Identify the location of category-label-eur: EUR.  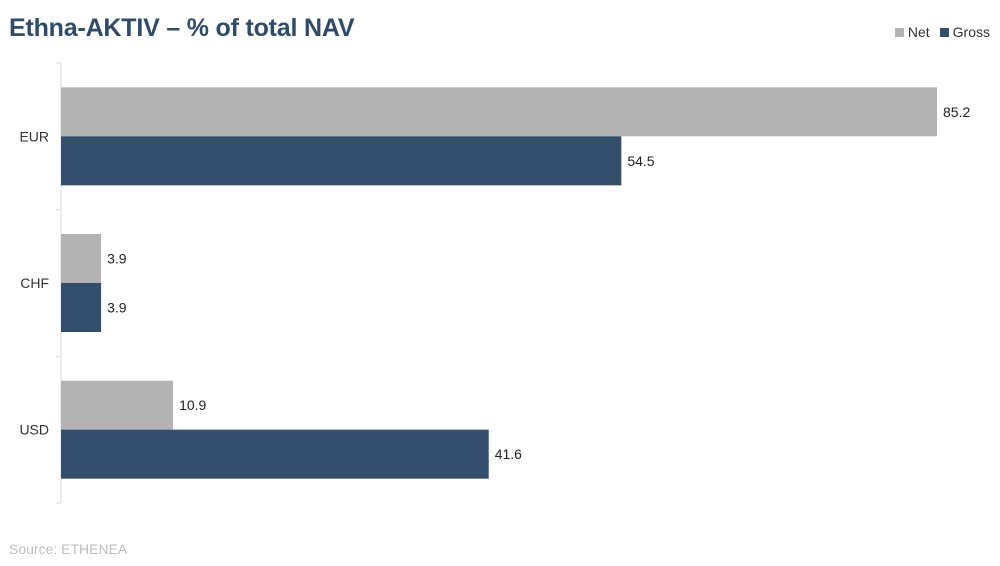
(34, 136).